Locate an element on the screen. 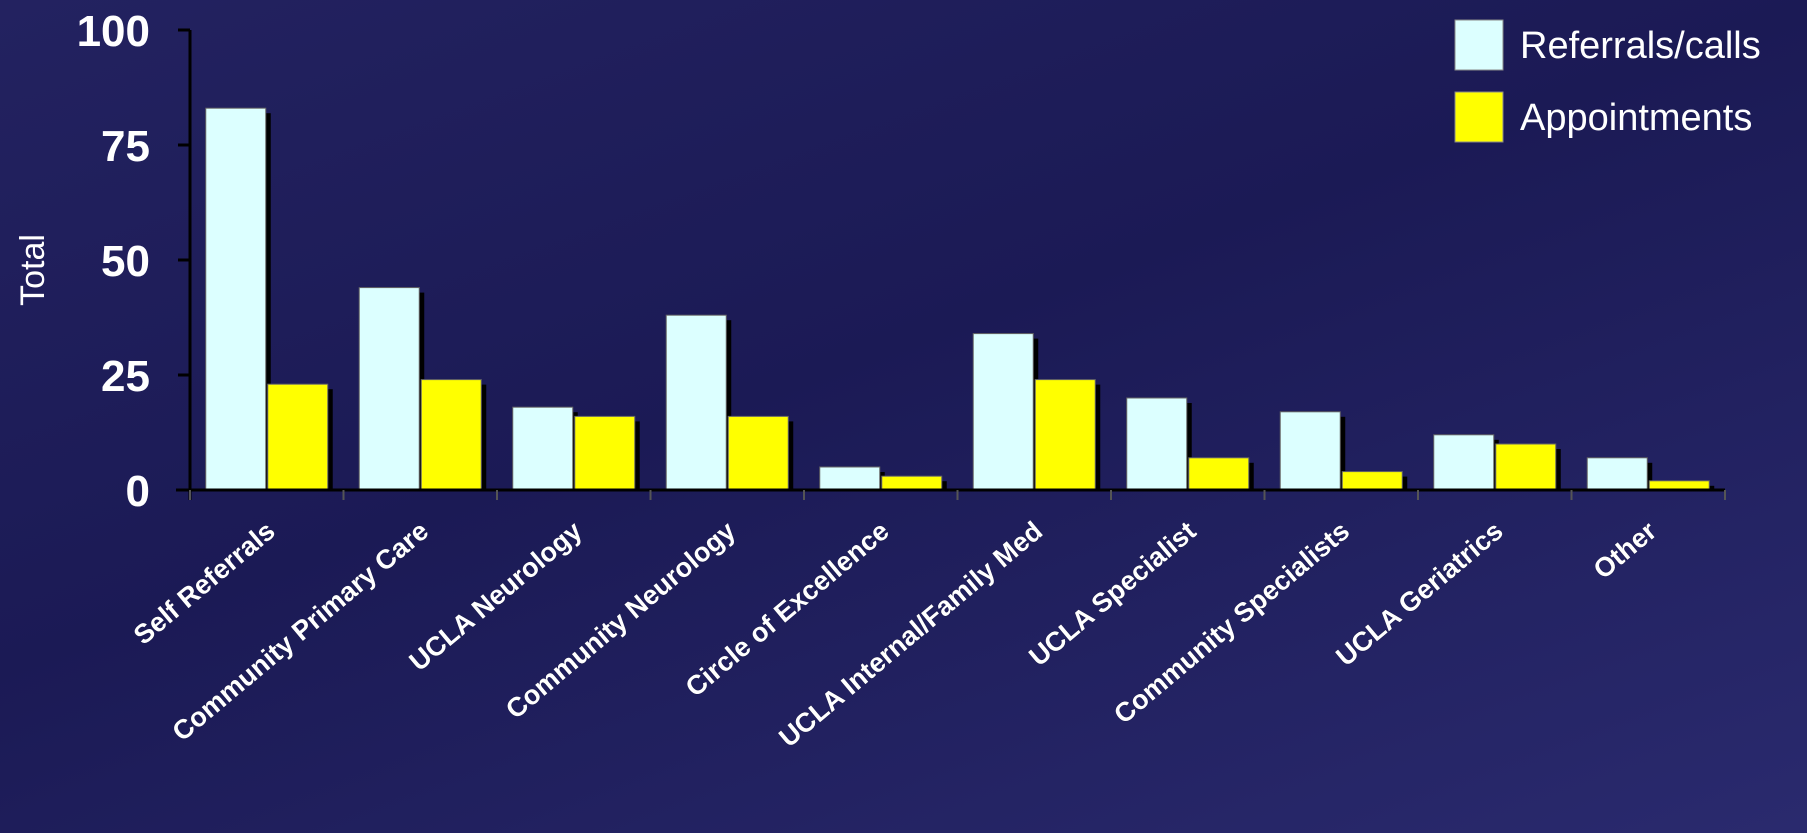 Image resolution: width=1807 pixels, height=833 pixels. y-tick-label: 75 is located at coordinates (125, 146).